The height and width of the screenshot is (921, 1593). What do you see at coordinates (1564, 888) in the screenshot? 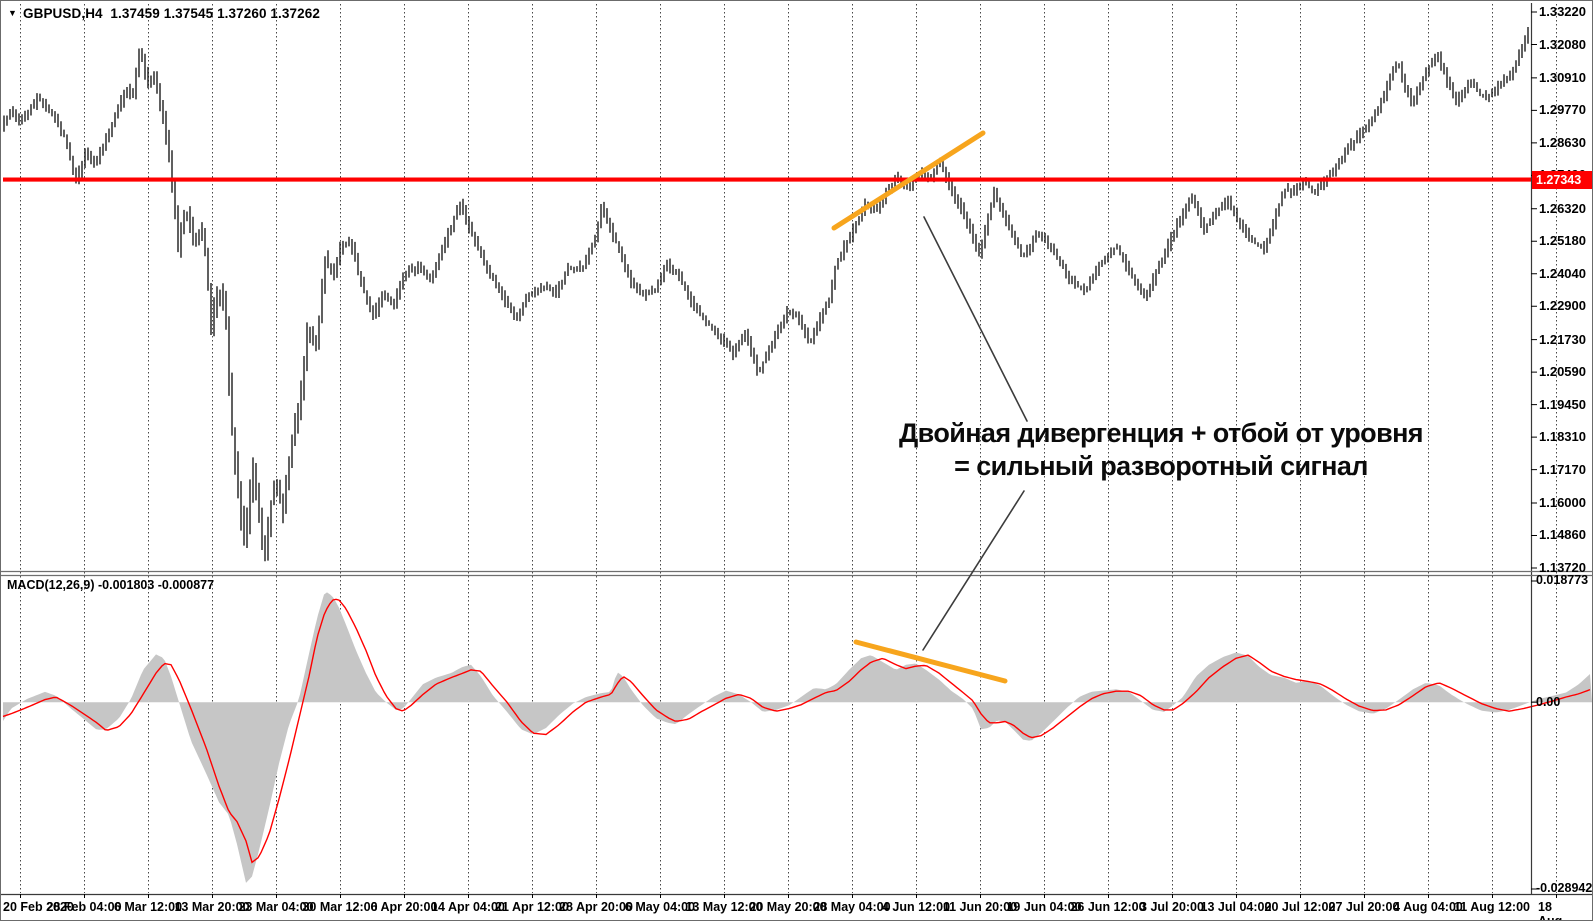
I see `macd-axis-bottom: -0.028942` at bounding box center [1564, 888].